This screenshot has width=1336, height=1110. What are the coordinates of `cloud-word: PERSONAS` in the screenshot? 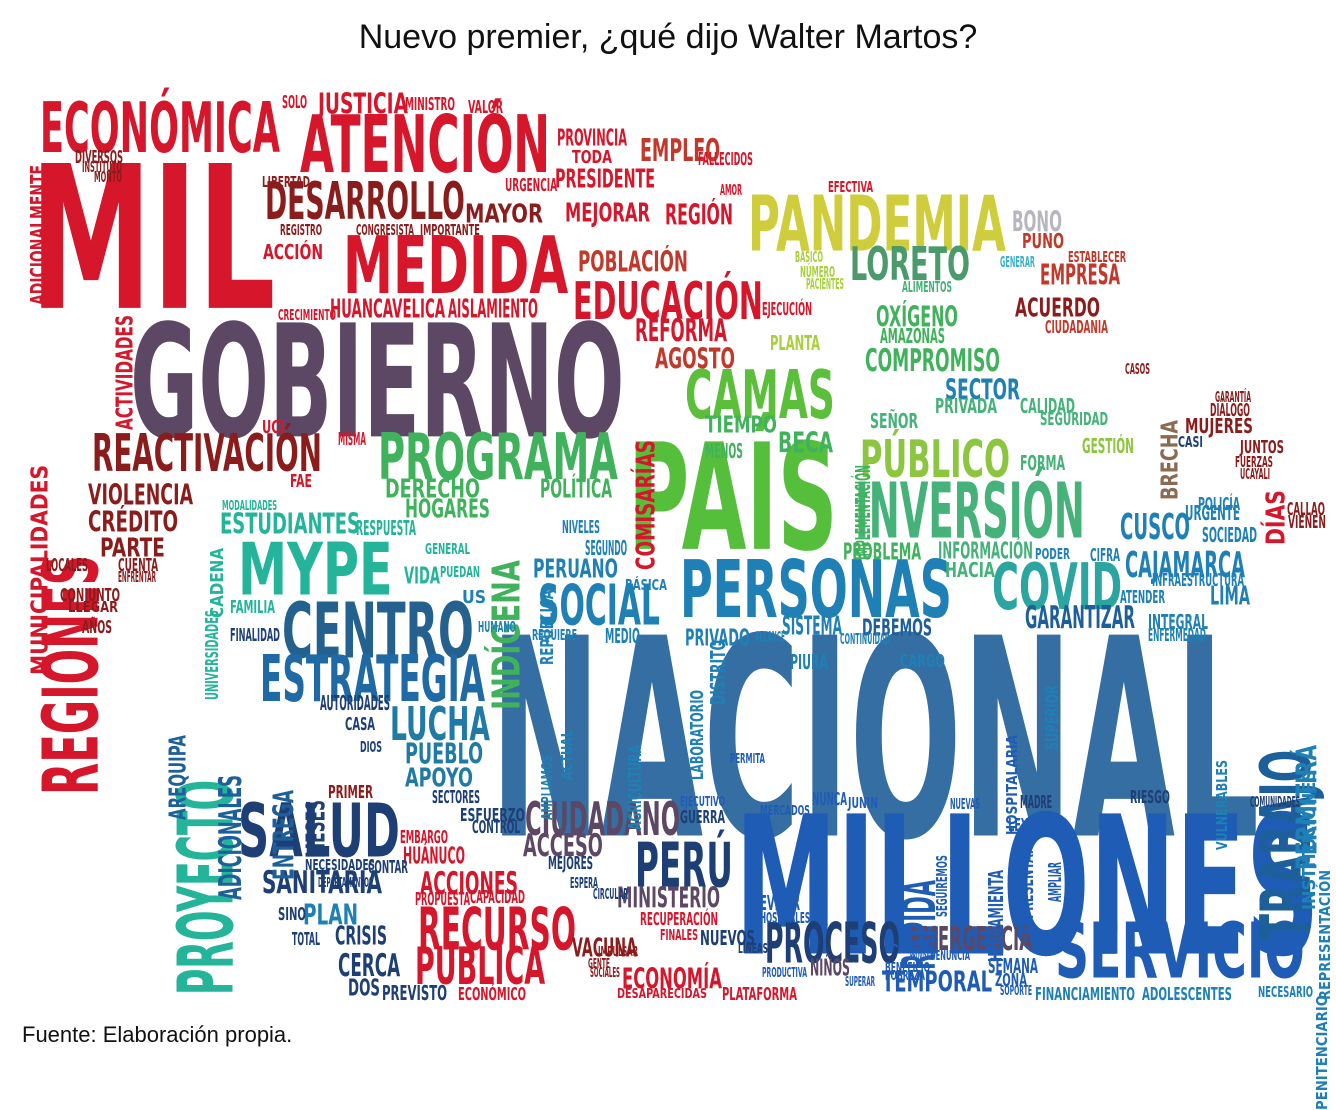 It's located at (816, 590).